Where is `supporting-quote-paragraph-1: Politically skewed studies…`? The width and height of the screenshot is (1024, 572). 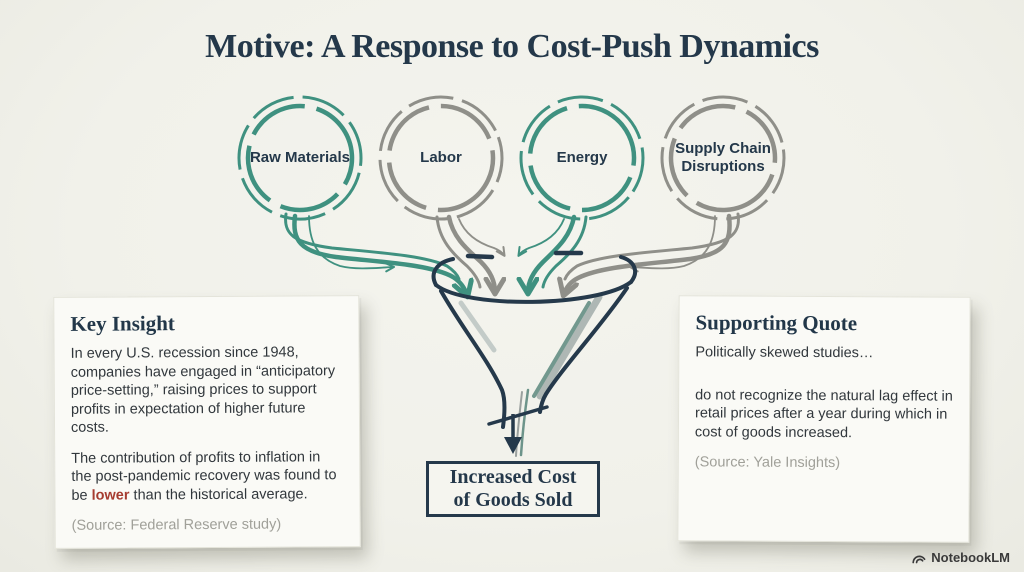 supporting-quote-paragraph-1: Politically skewed studies… is located at coordinates (784, 353).